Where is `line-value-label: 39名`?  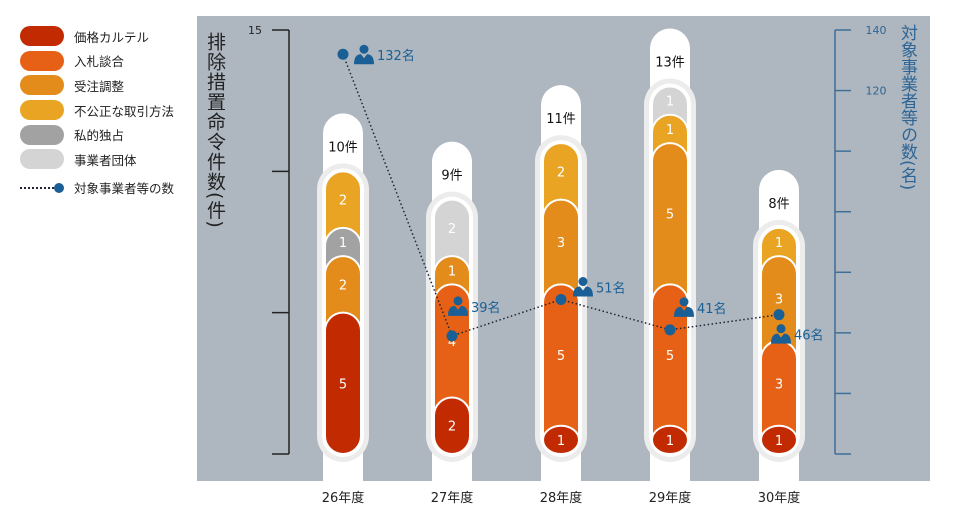
line-value-label: 39名 is located at coordinates (486, 308).